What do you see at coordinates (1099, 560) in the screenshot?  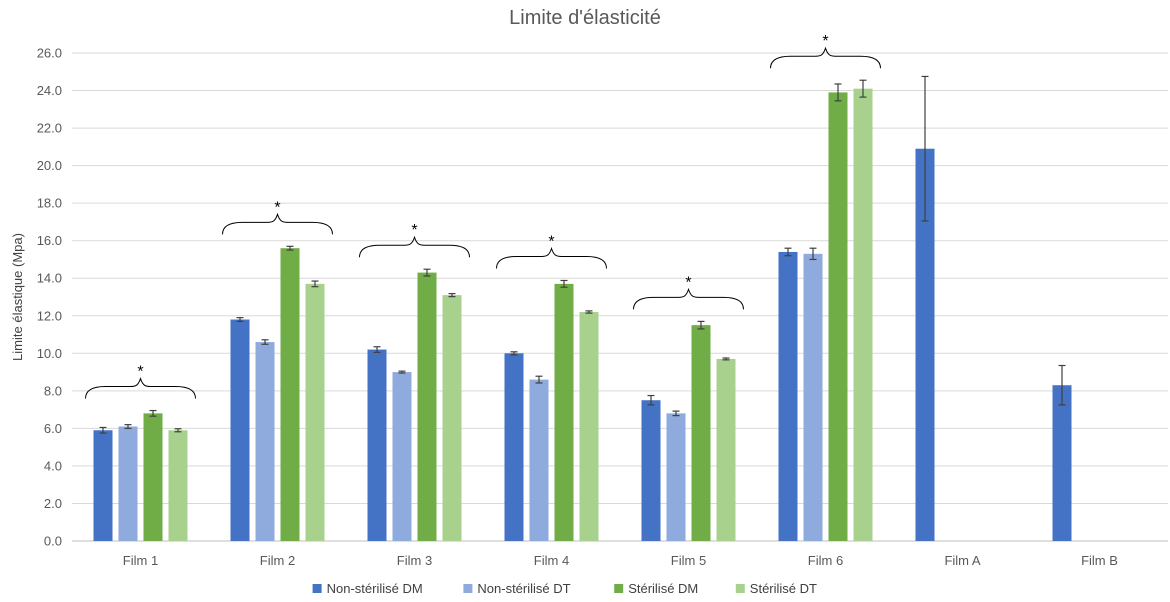 I see `x-tick-label: Film B` at bounding box center [1099, 560].